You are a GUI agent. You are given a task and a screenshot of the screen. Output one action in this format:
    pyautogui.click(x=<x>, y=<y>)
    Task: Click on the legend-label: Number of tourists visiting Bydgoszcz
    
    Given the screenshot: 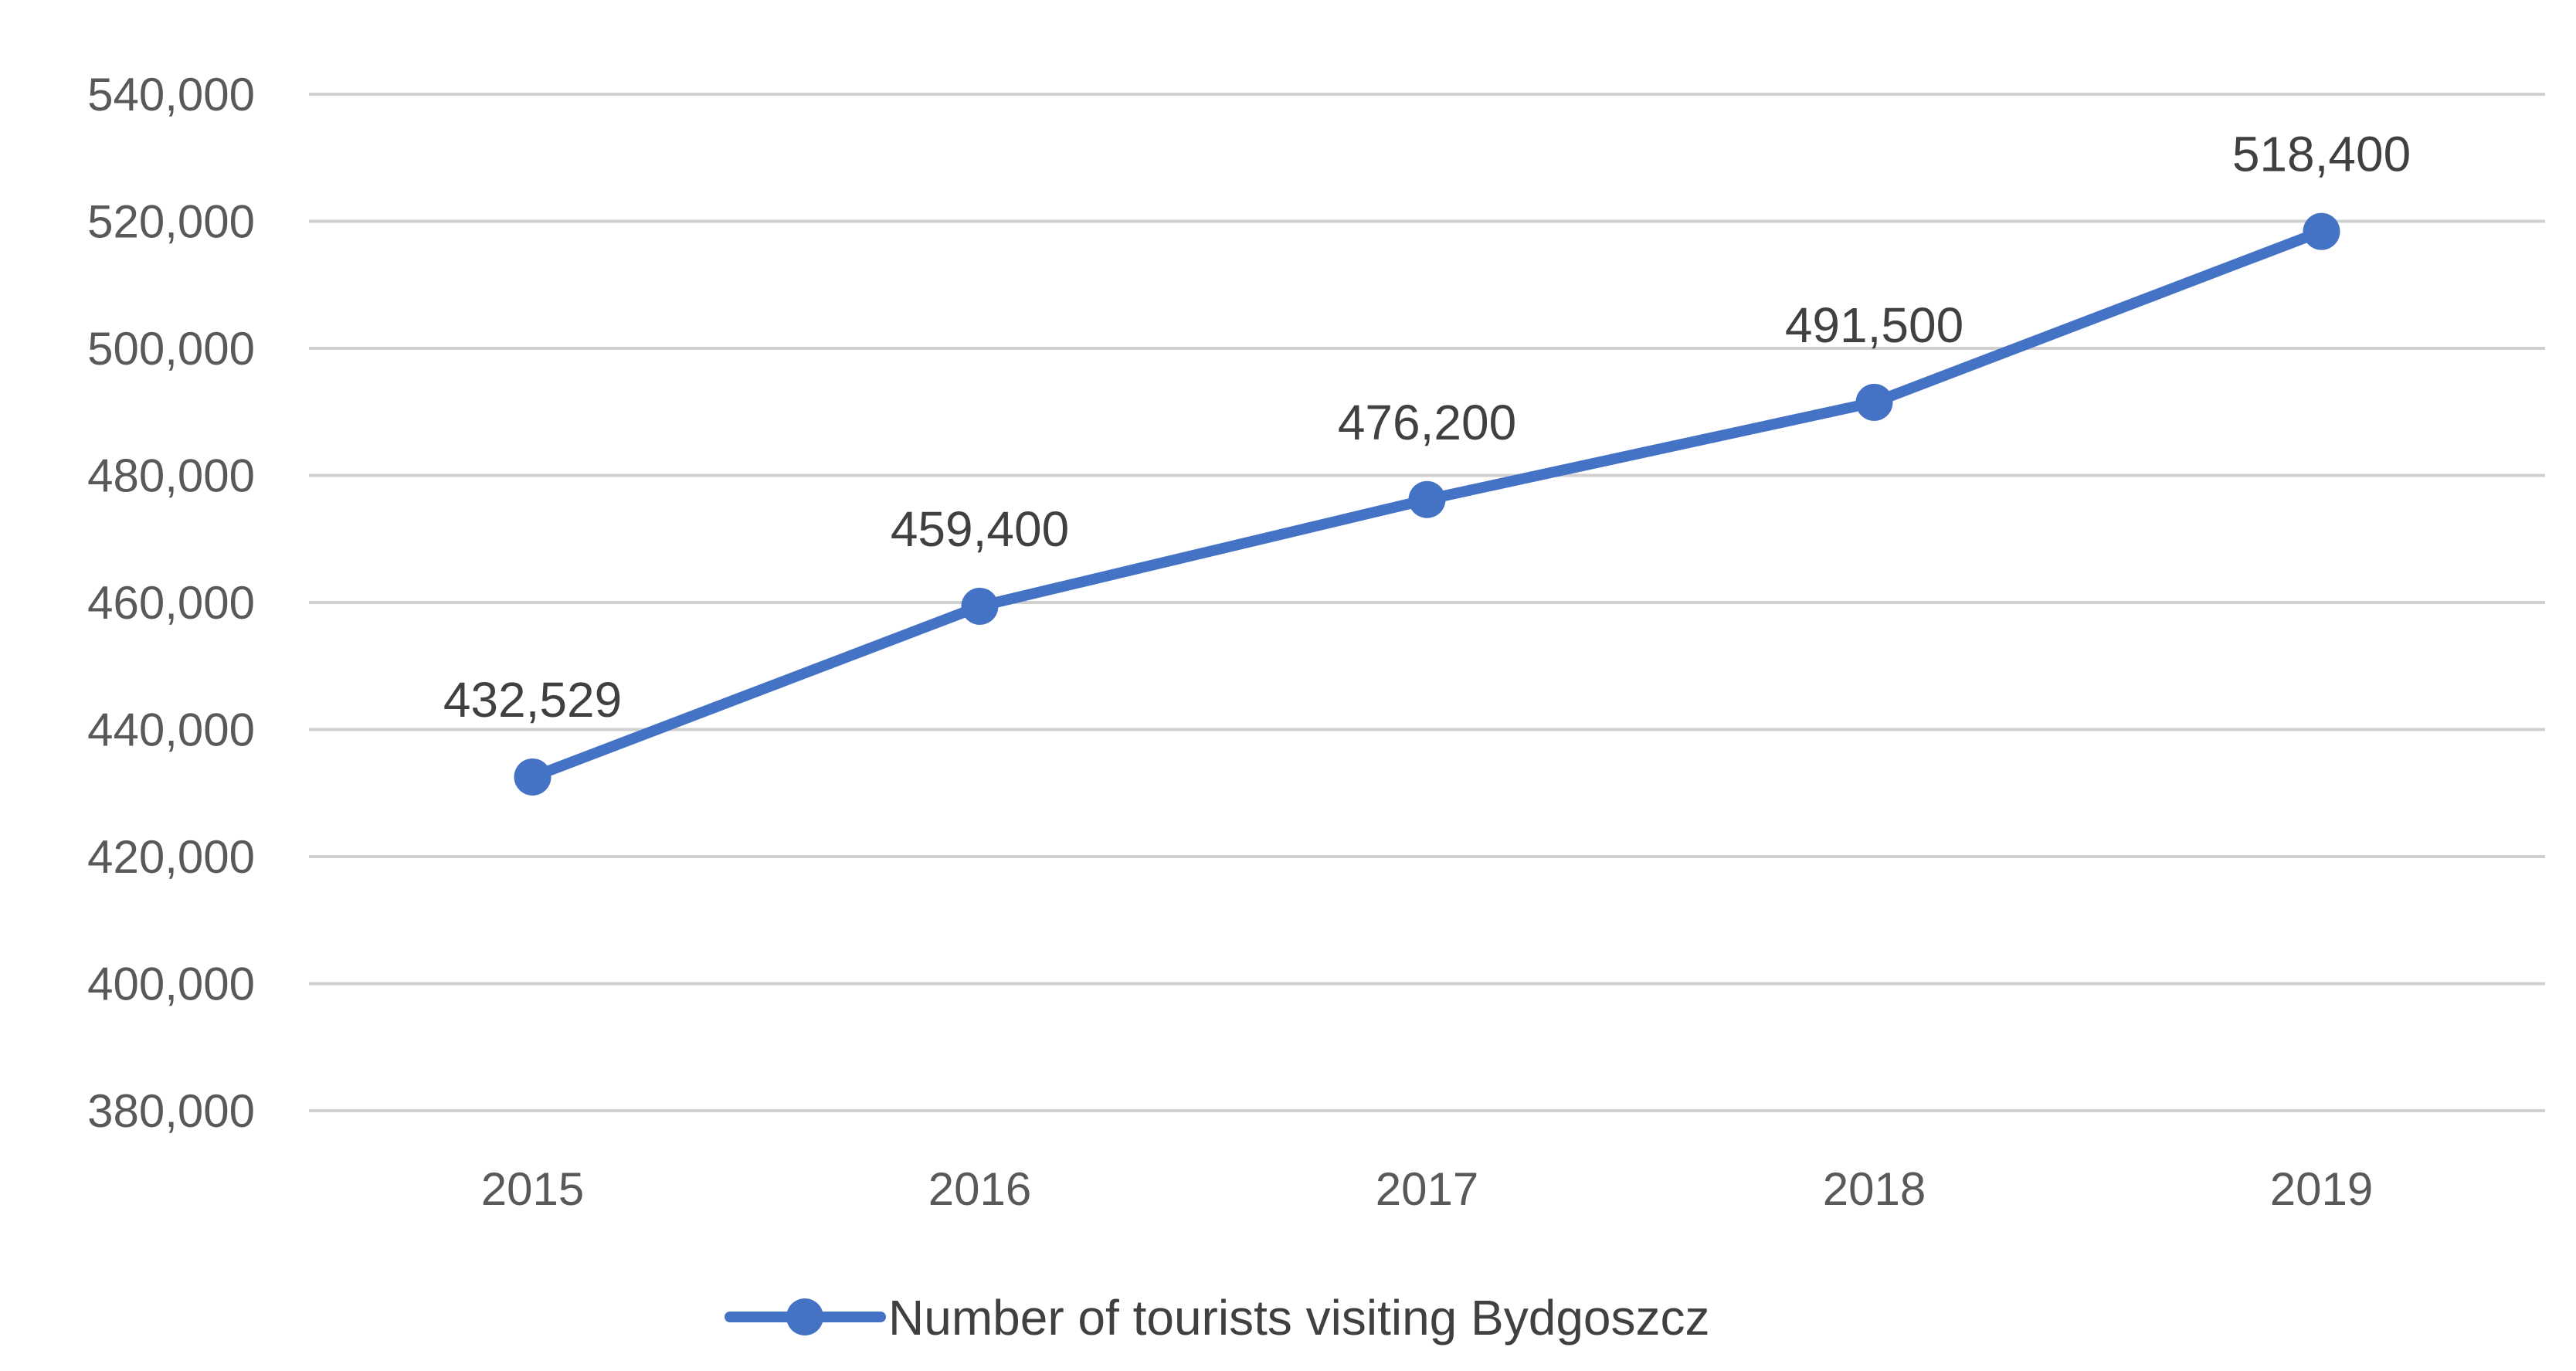 What is the action you would take?
    pyautogui.click(x=1299, y=1318)
    